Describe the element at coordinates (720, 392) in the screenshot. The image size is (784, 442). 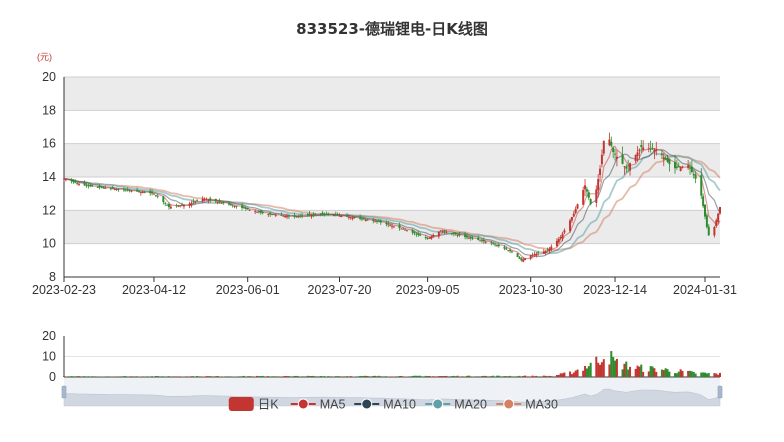
I see `slider-handle-right` at that location.